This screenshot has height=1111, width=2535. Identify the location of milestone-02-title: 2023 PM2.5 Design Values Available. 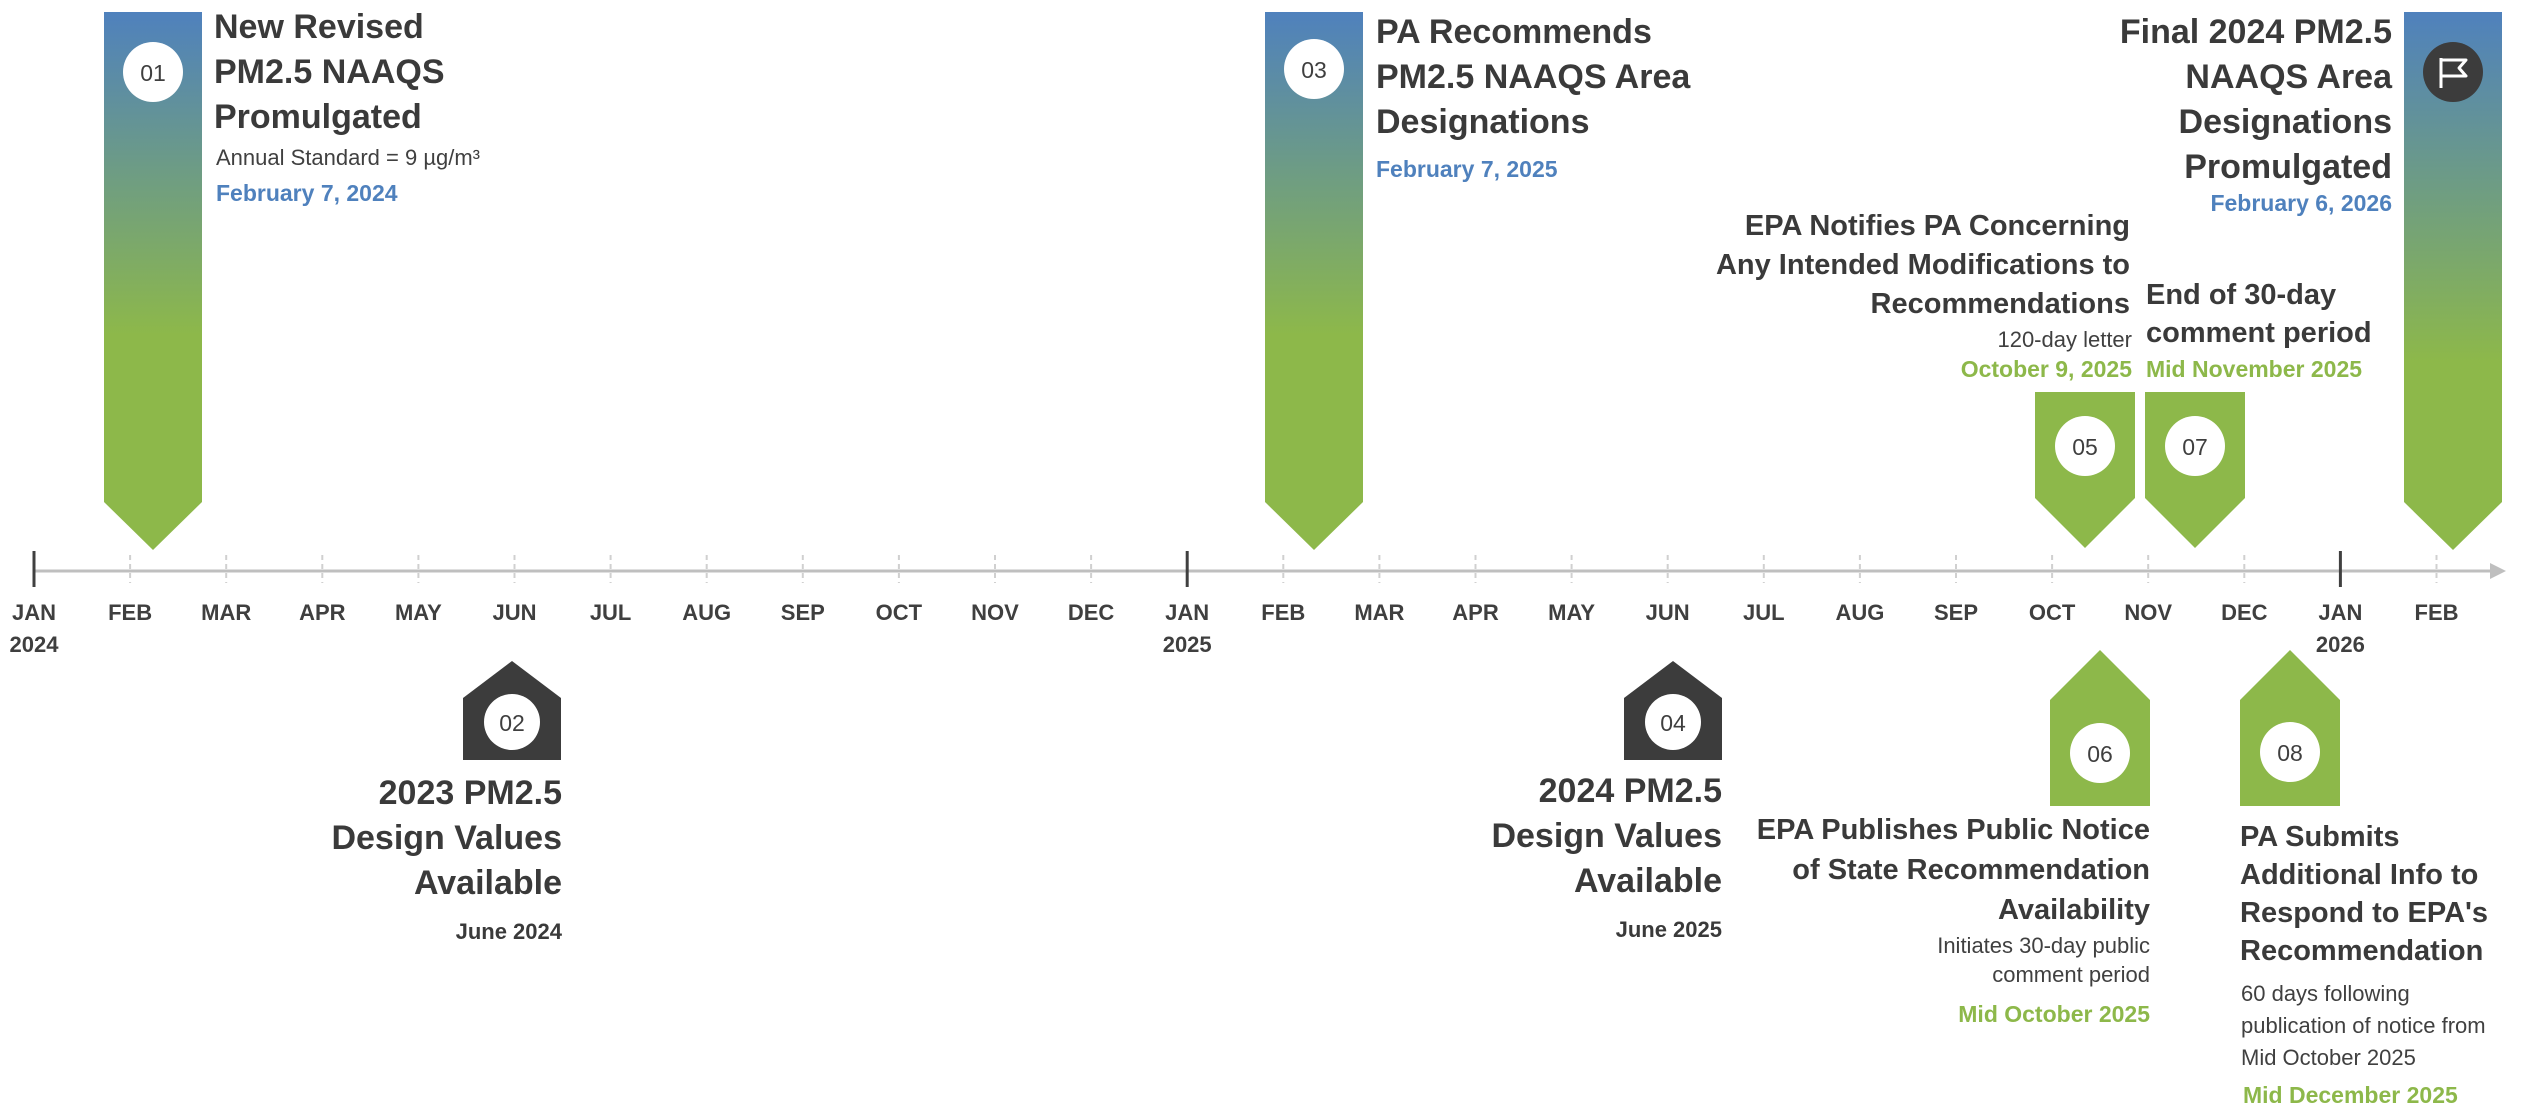
(361, 838).